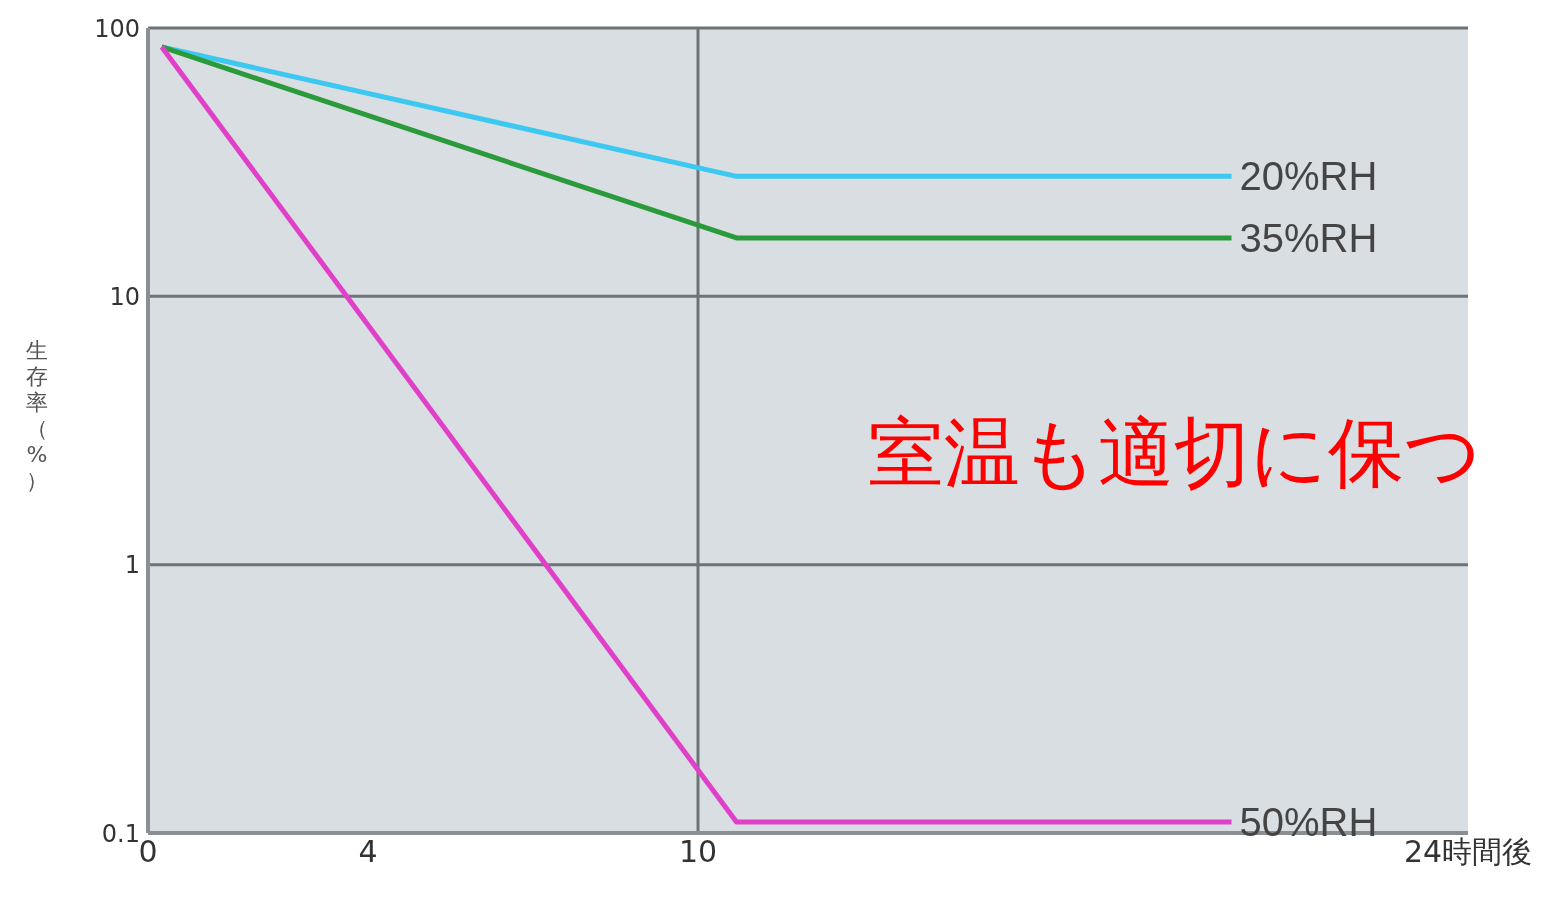  What do you see at coordinates (1175, 453) in the screenshot?
I see `annotation: 室温も適切に保つ` at bounding box center [1175, 453].